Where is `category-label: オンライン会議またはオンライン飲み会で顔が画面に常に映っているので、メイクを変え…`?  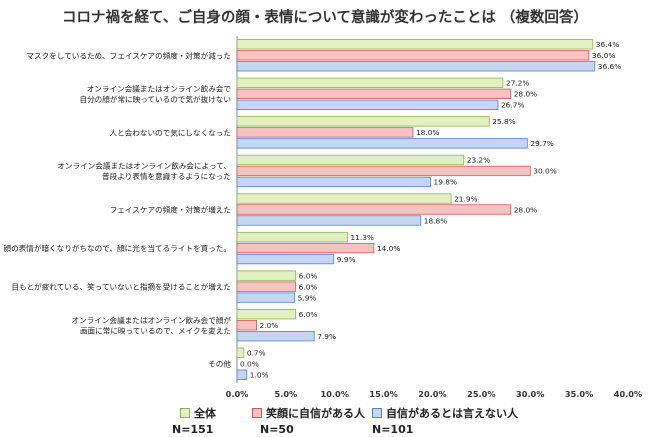 category-label: オンライン会議またはオンライン飲み会で顔が画面に常に映っているので、メイクを変え… is located at coordinates (152, 325).